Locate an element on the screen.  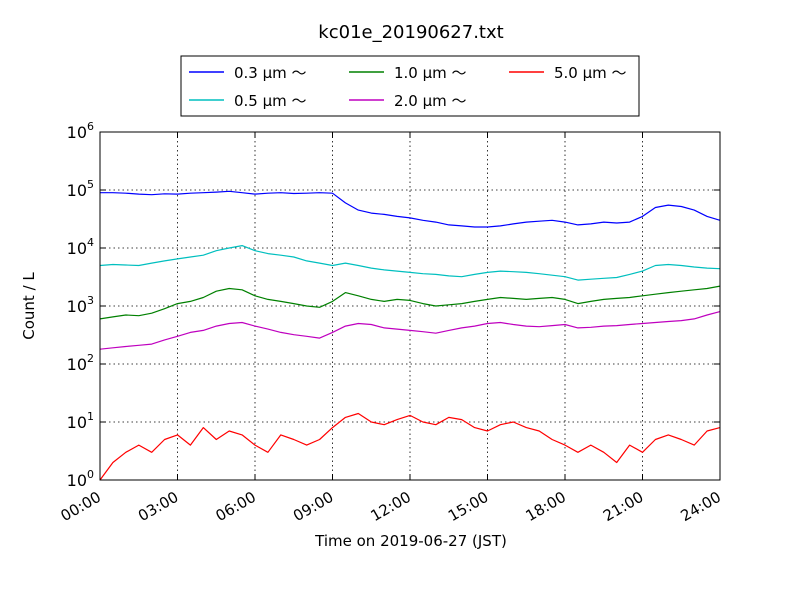
chart-title: kc01e_20190627.txt is located at coordinates (410, 32).